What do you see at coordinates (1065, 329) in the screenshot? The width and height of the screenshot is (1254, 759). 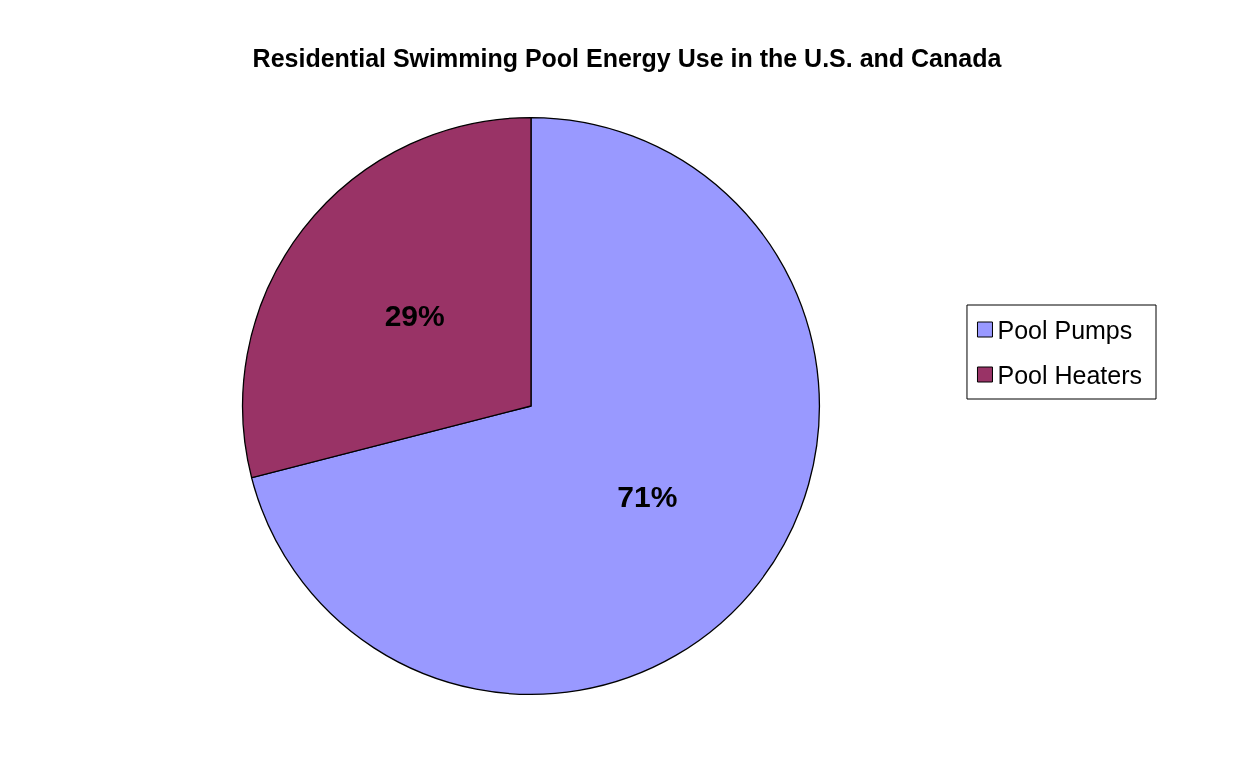 I see `legend-label: Pool Pumps` at bounding box center [1065, 329].